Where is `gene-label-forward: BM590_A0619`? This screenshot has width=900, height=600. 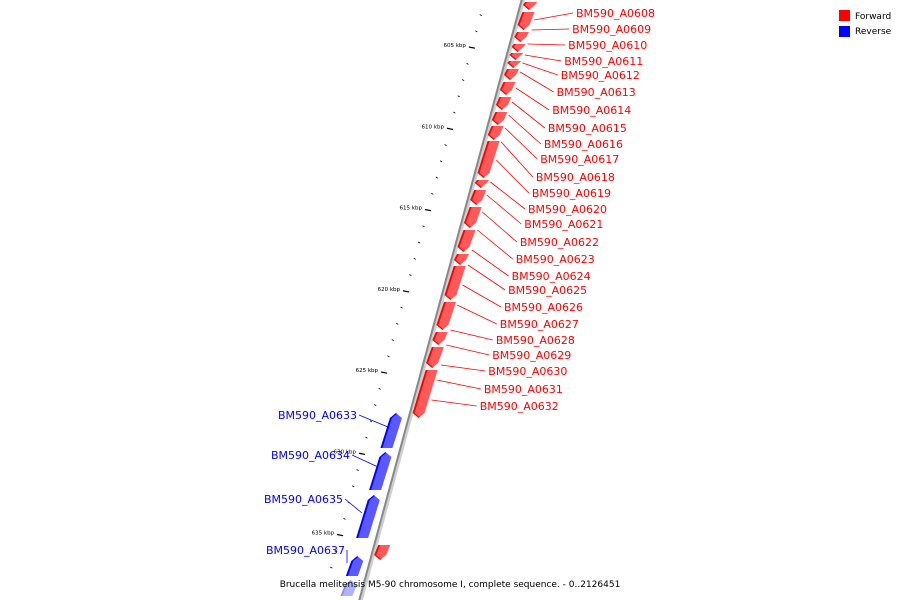
gene-label-forward: BM590_A0619 is located at coordinates (571, 193).